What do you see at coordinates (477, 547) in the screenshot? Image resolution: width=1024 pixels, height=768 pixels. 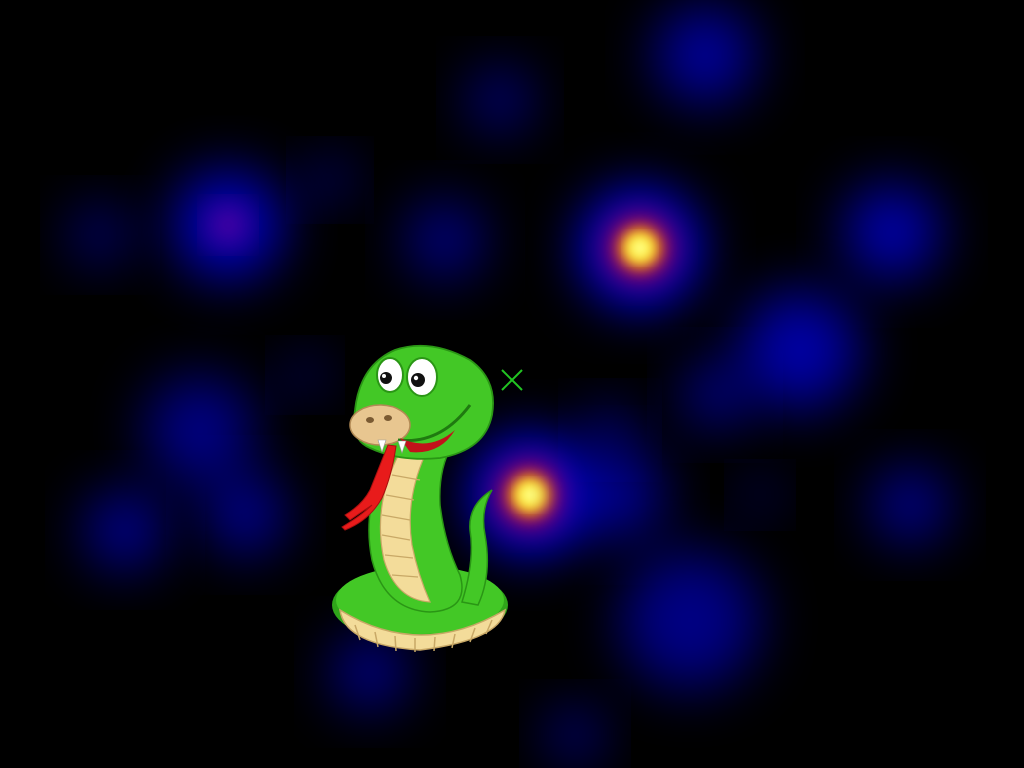 I see `snake-tail` at bounding box center [477, 547].